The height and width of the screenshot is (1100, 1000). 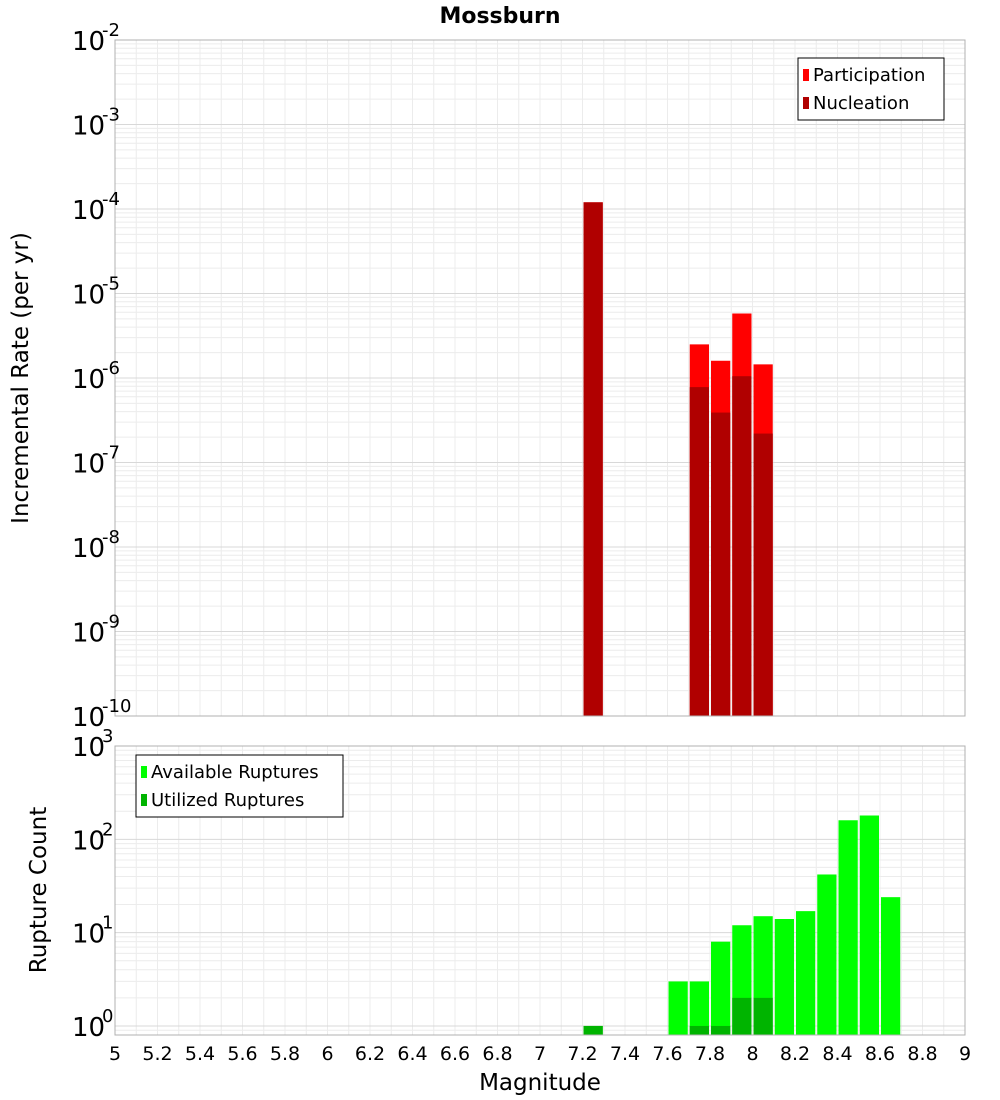 I want to click on y-tick-label: 10¹, so click(x=92, y=931).